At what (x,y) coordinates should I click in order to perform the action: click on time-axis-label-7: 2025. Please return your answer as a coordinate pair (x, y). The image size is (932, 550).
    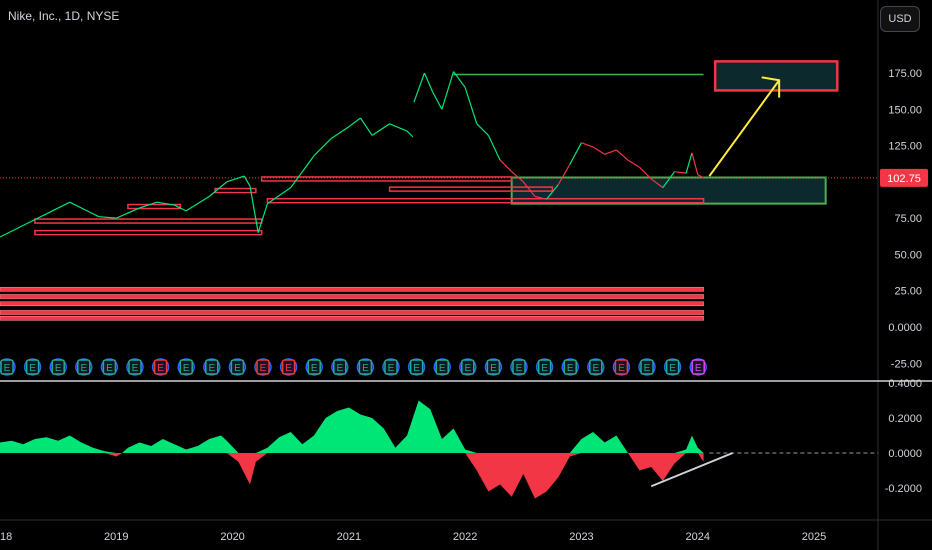
    Looking at the image, I should click on (814, 537).